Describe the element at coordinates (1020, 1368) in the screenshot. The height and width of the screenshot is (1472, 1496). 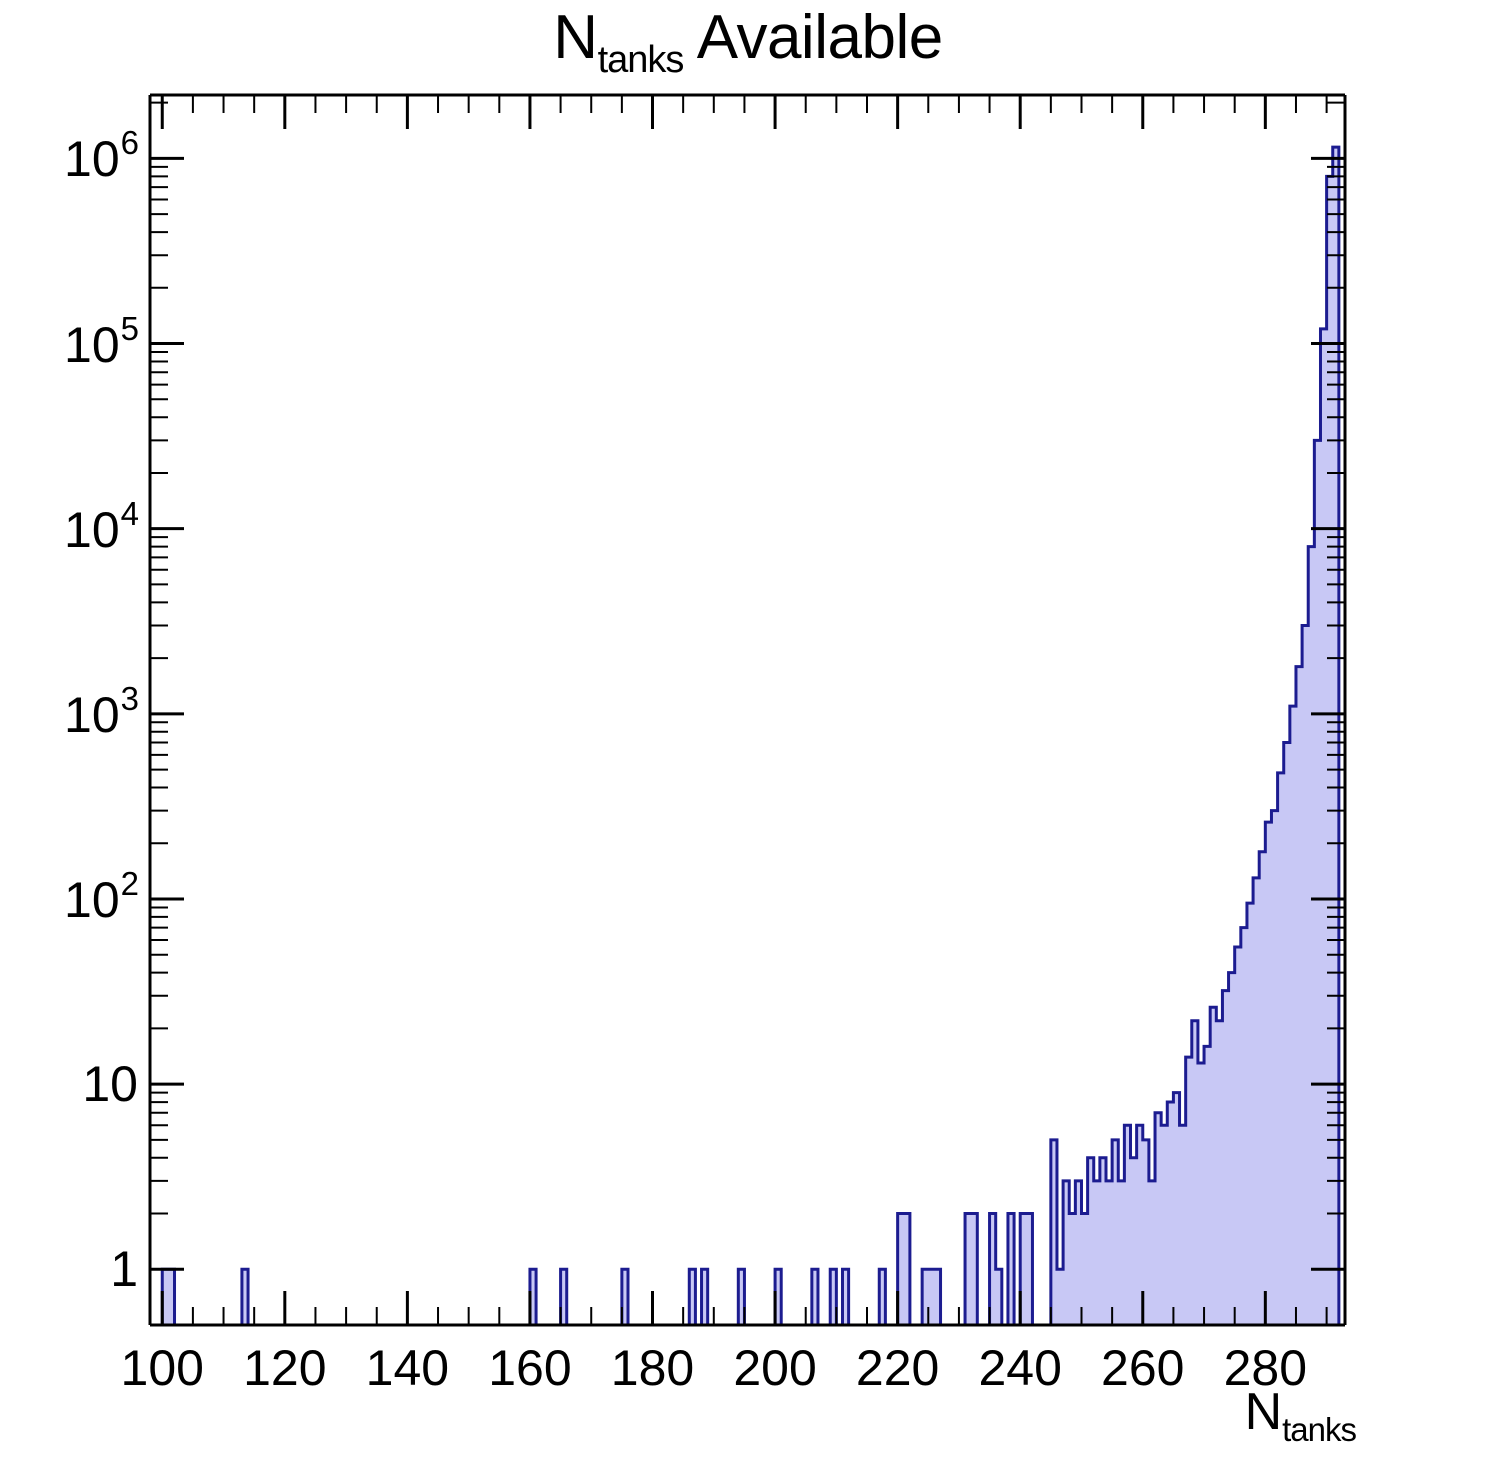
I see `x-tick-label: 240` at that location.